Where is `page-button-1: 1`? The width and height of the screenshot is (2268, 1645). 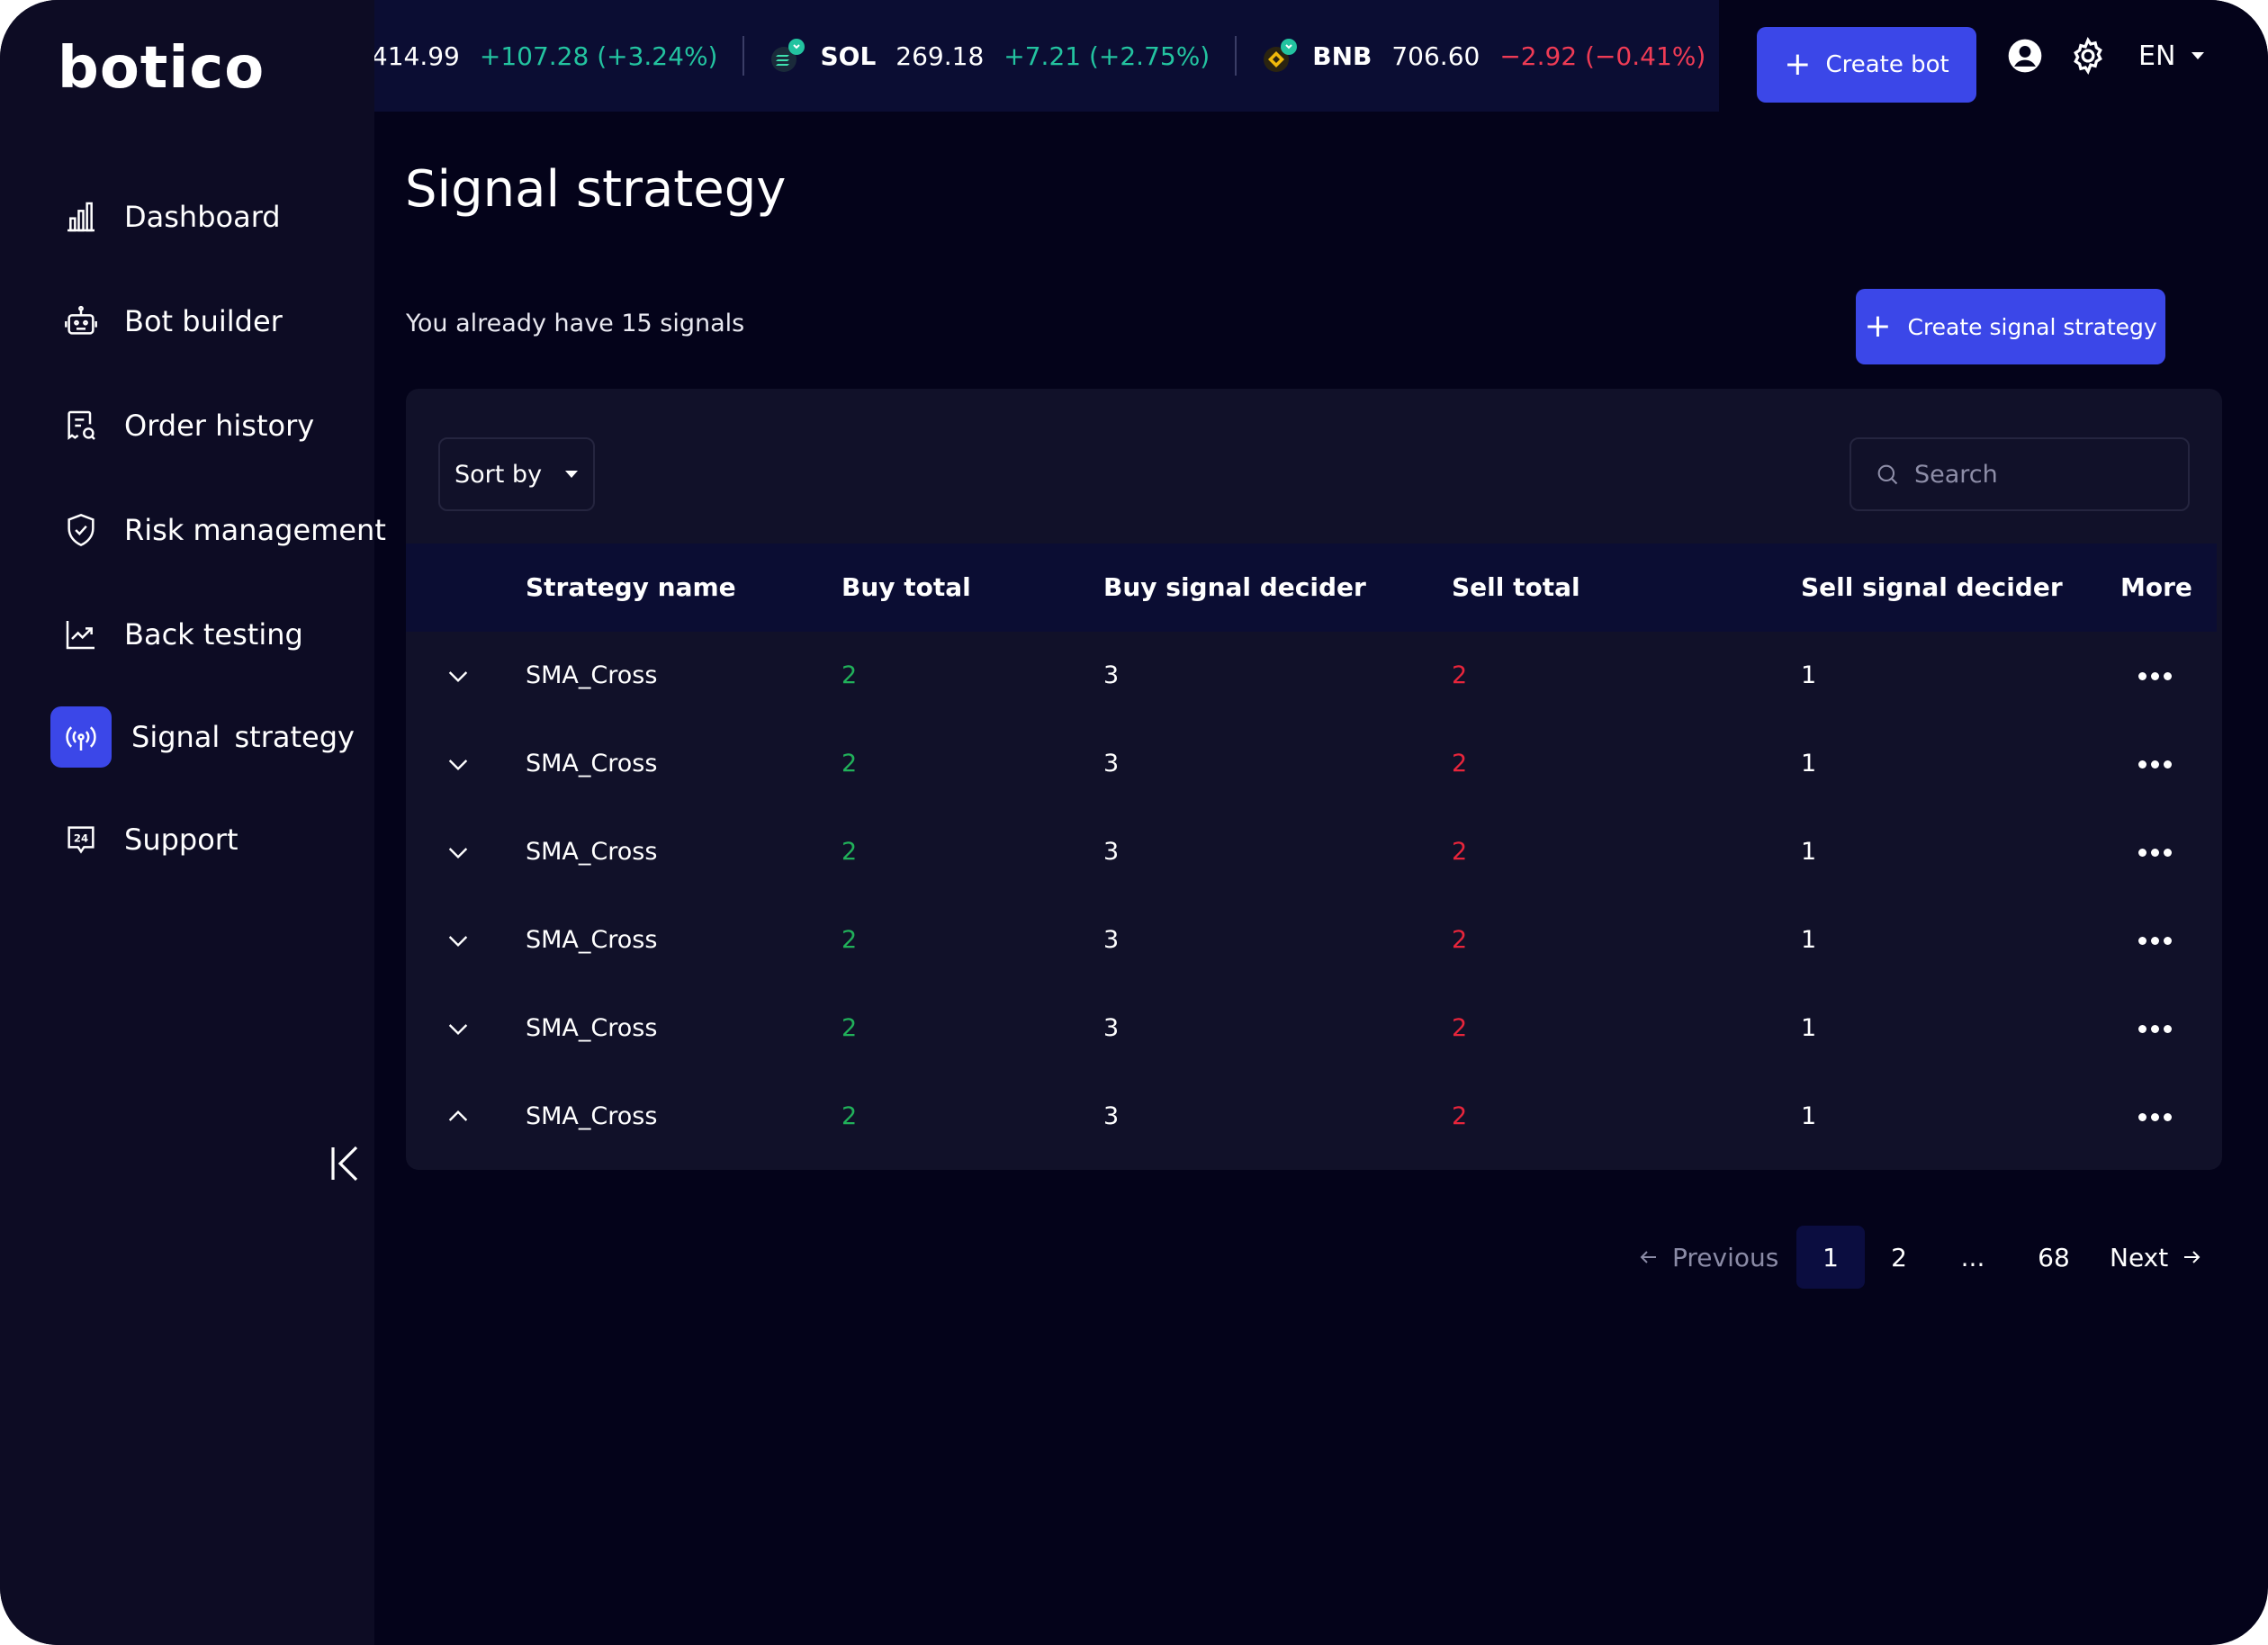 page-button-1: 1 is located at coordinates (1830, 1257).